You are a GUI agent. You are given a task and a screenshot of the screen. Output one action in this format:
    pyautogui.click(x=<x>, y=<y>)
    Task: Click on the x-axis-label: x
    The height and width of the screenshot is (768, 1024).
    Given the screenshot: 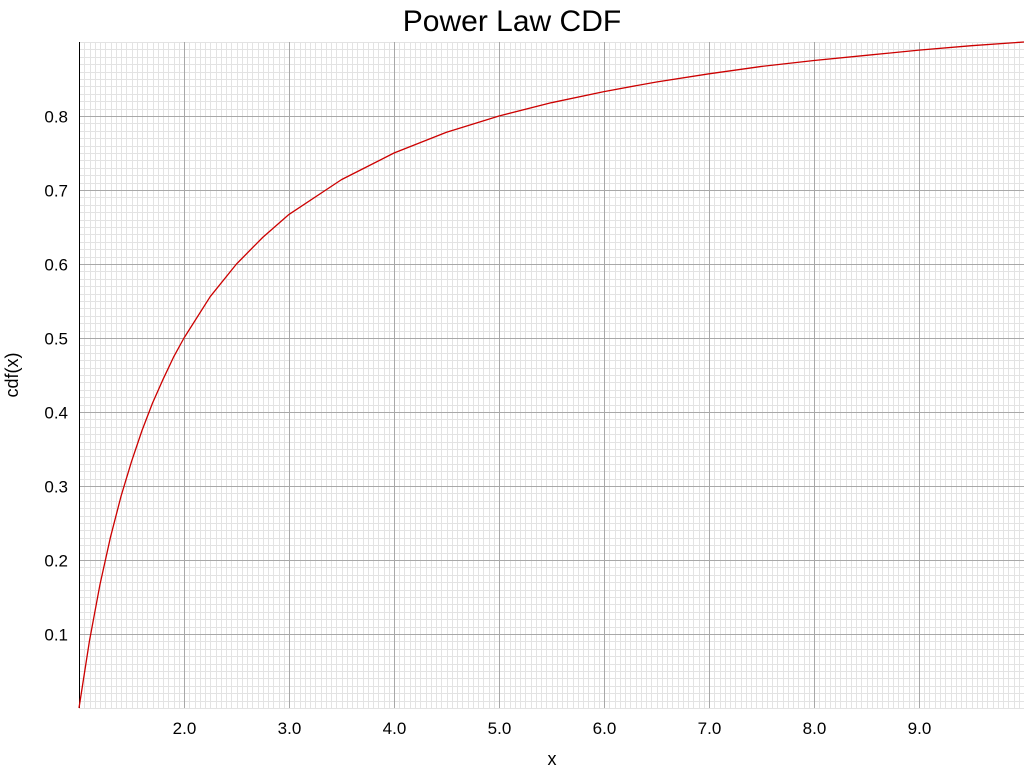 What is the action you would take?
    pyautogui.click(x=552, y=758)
    